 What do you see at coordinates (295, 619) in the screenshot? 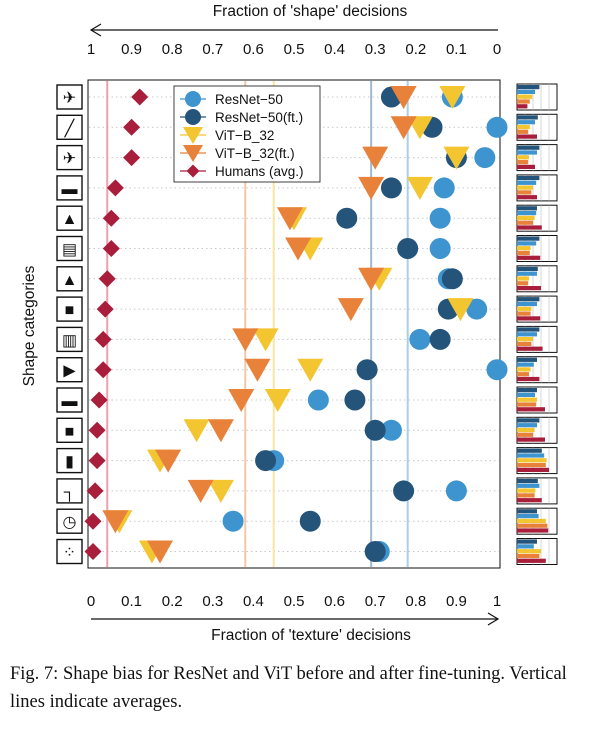
I see `bottom-arrow` at bounding box center [295, 619].